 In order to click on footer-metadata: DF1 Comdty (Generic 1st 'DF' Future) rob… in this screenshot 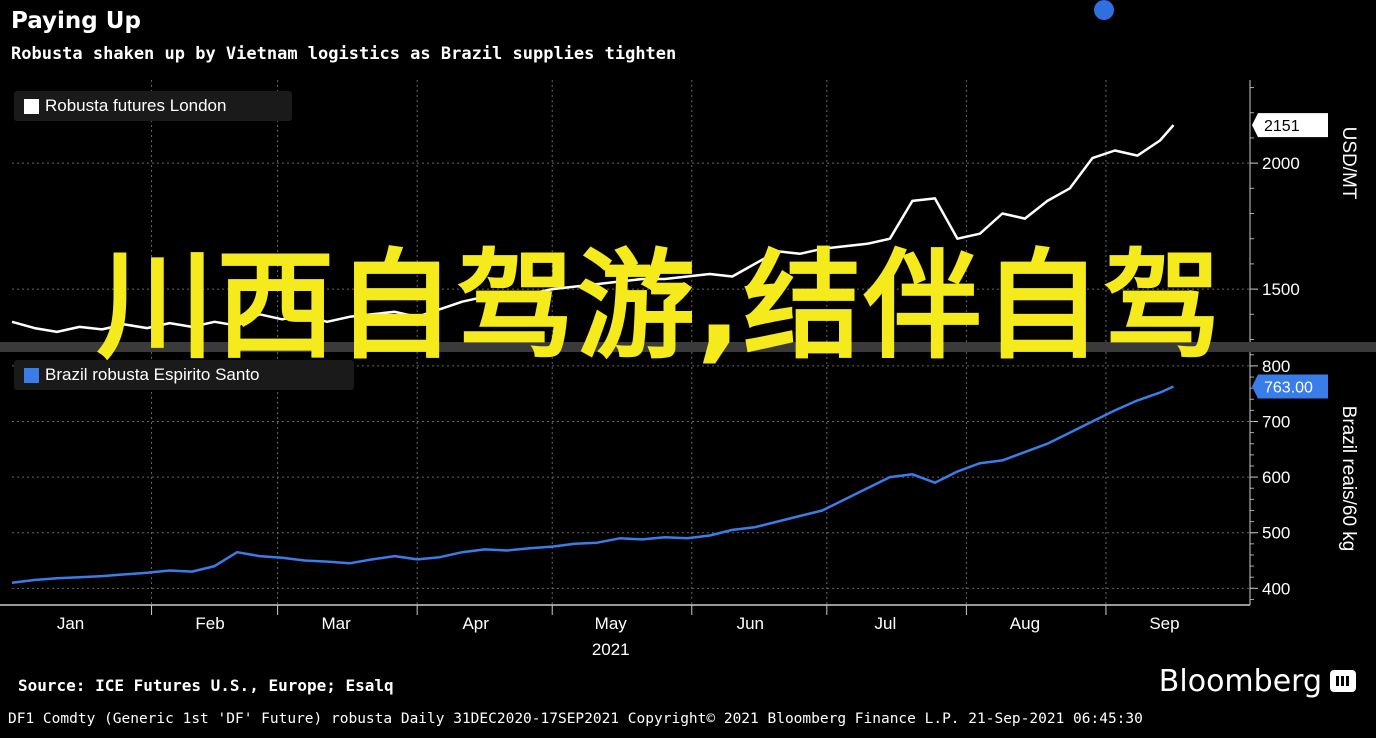, I will do `click(575, 719)`.